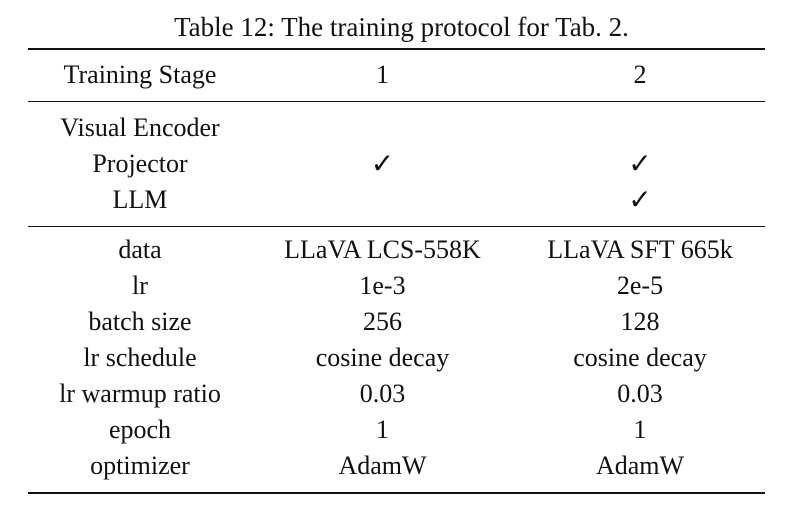  What do you see at coordinates (140, 429) in the screenshot?
I see `hparam-name: epoch` at bounding box center [140, 429].